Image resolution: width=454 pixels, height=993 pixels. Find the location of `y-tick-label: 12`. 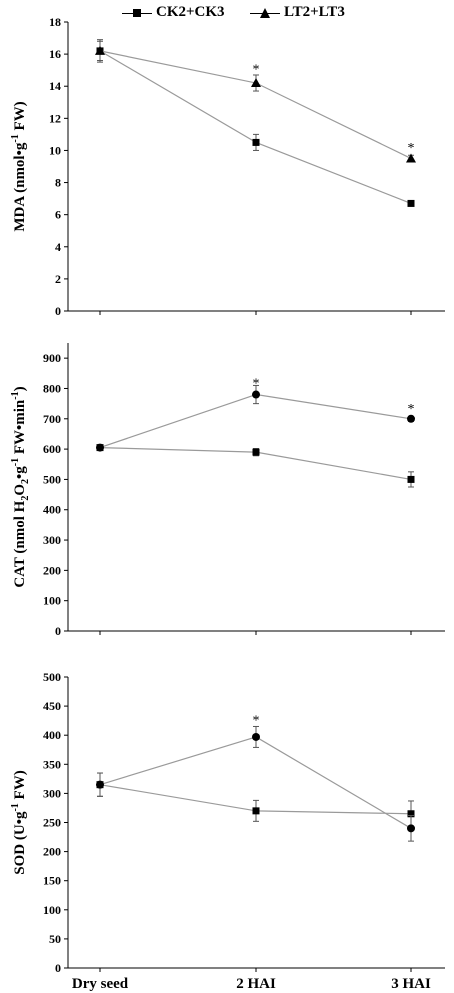

y-tick-label: 12 is located at coordinates (55, 118).